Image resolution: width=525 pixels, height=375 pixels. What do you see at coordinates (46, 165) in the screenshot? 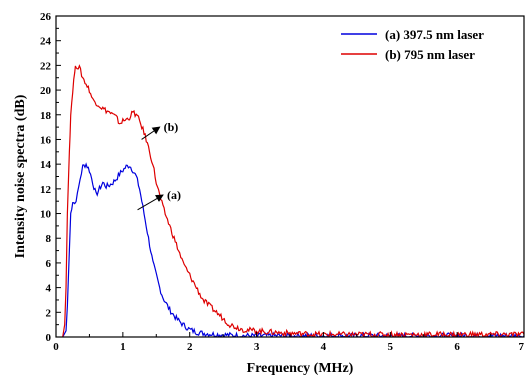
I see `y-tick-label: 14` at bounding box center [46, 165].